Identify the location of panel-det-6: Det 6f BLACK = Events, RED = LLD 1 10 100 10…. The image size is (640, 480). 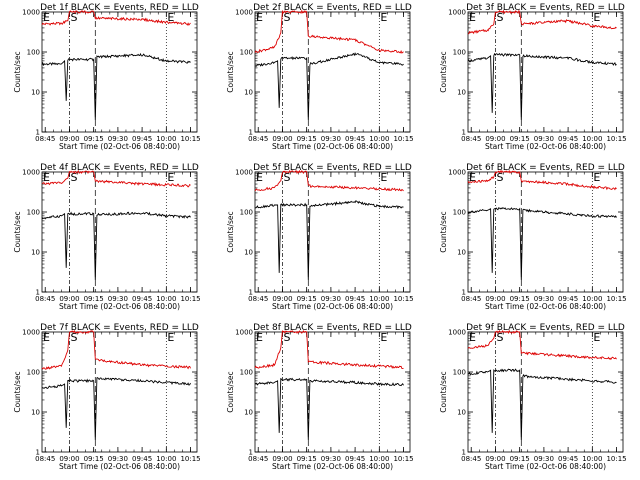
(533, 237).